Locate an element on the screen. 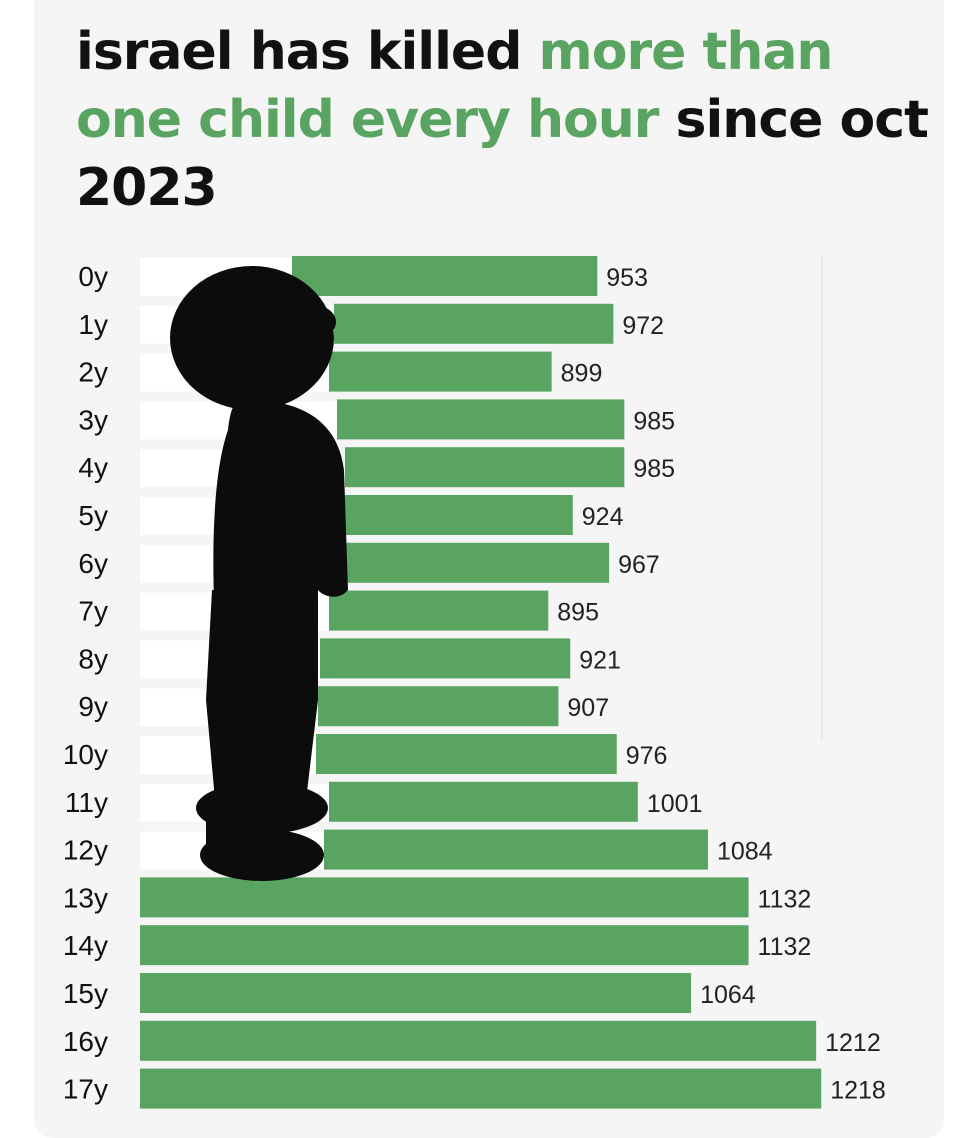 This screenshot has width=977, height=1138. bar-11y is located at coordinates (483, 801).